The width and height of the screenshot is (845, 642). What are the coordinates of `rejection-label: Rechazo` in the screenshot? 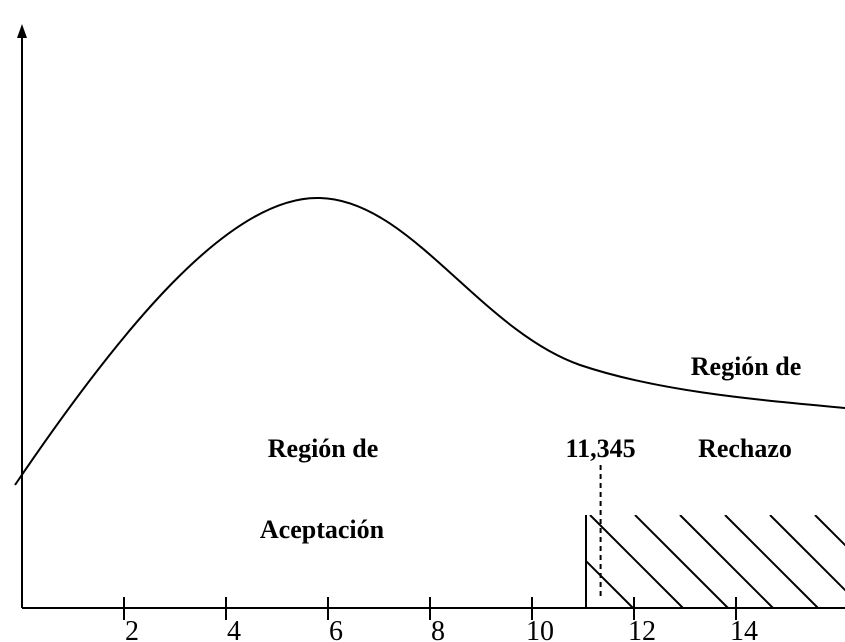 It's located at (745, 448).